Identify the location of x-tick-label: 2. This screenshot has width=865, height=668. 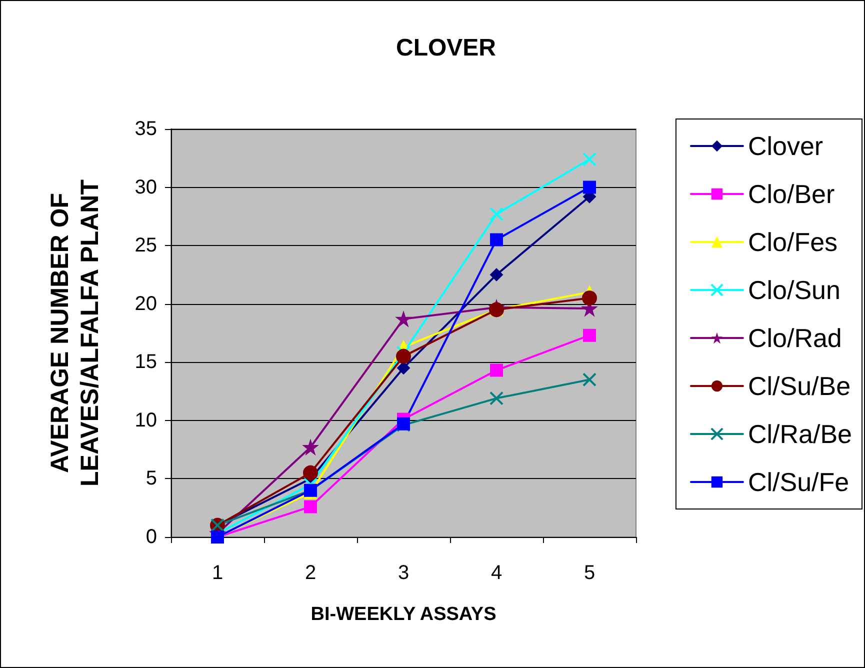
(310, 573).